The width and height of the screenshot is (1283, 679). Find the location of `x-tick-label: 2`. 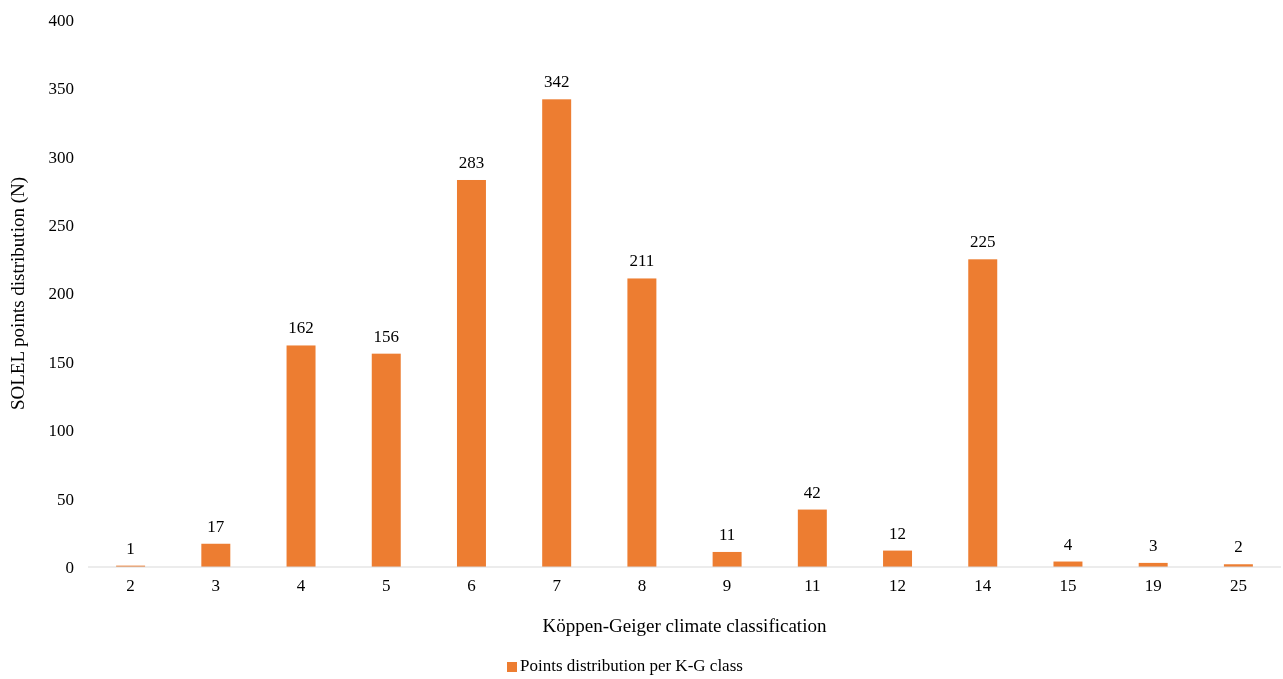

x-tick-label: 2 is located at coordinates (130, 585).